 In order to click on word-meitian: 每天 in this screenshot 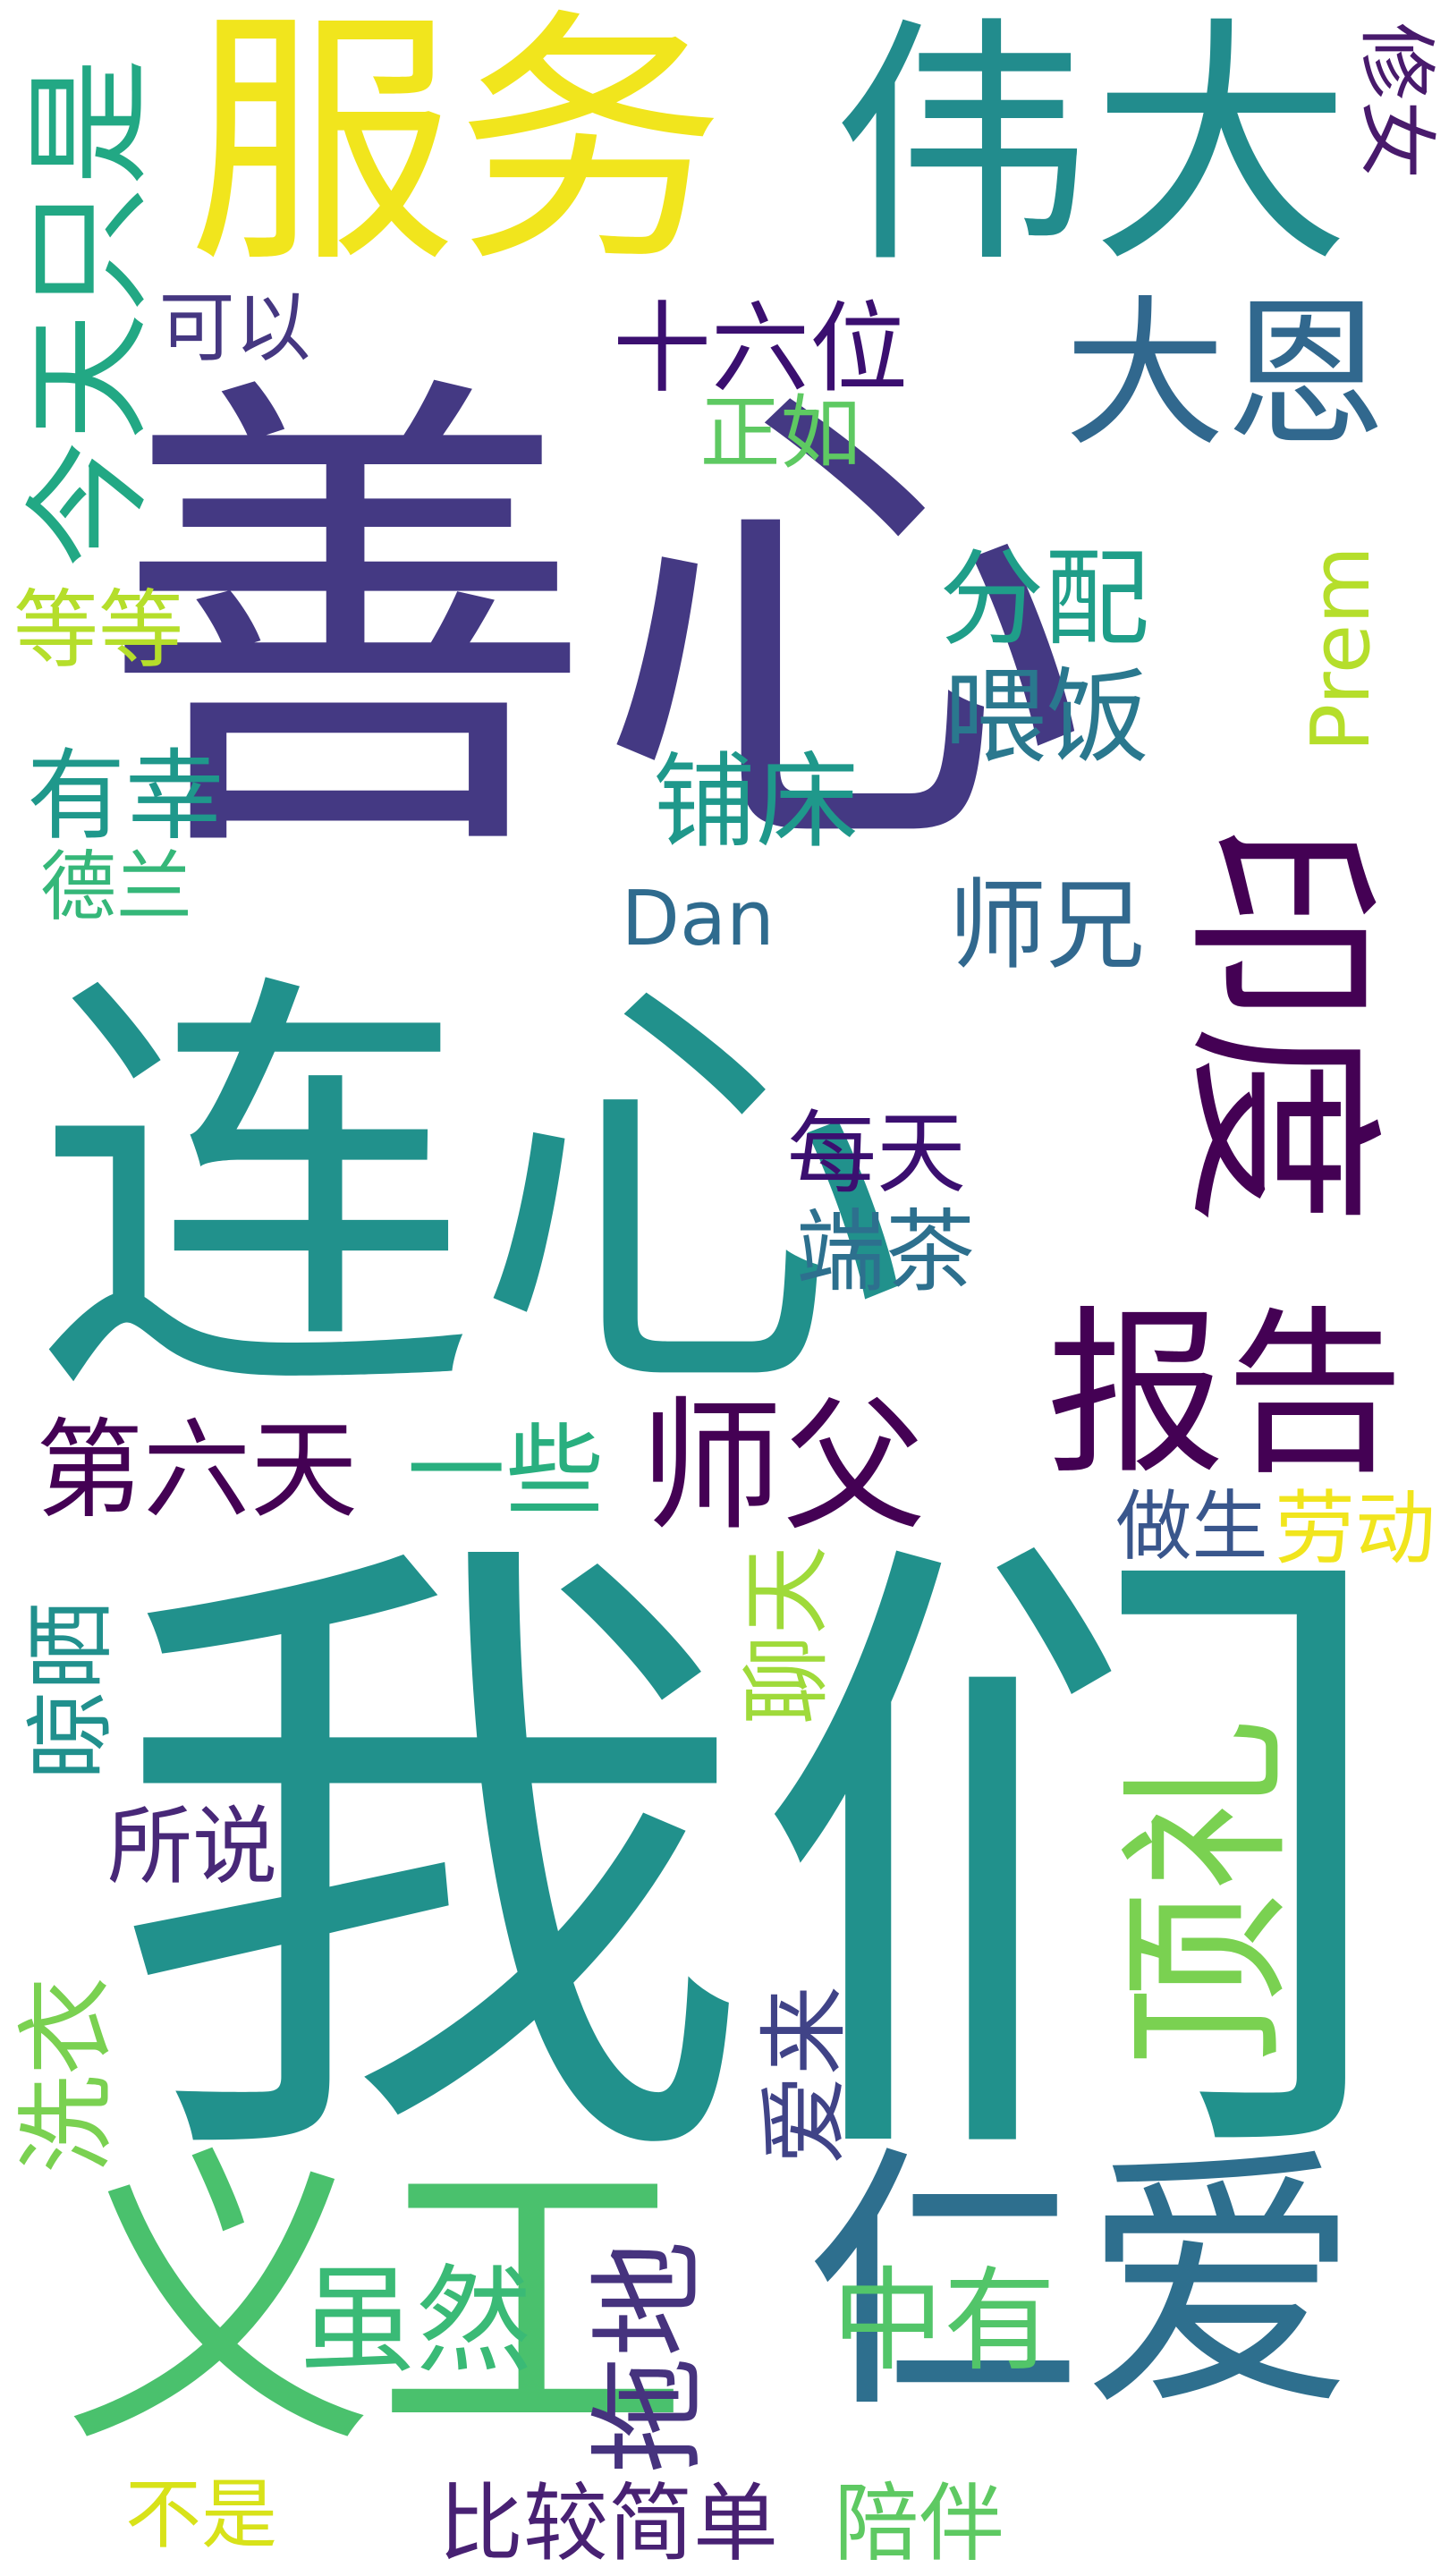, I will do `click(876, 1153)`.